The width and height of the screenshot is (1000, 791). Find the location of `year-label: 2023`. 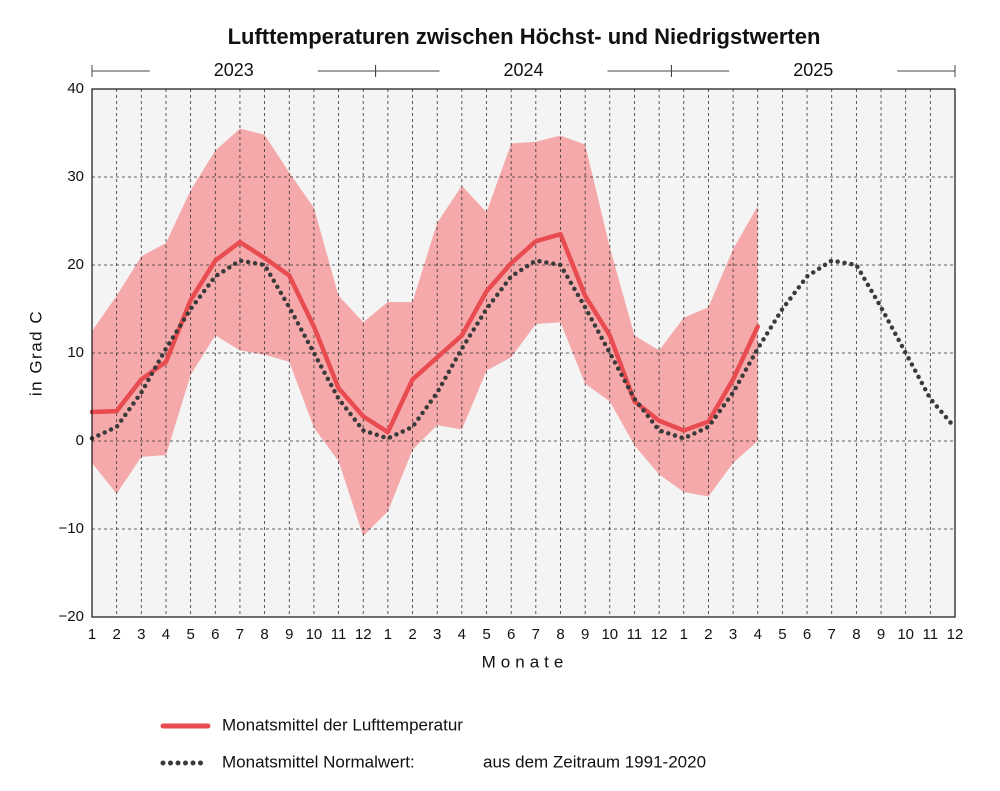

year-label: 2023 is located at coordinates (234, 70).